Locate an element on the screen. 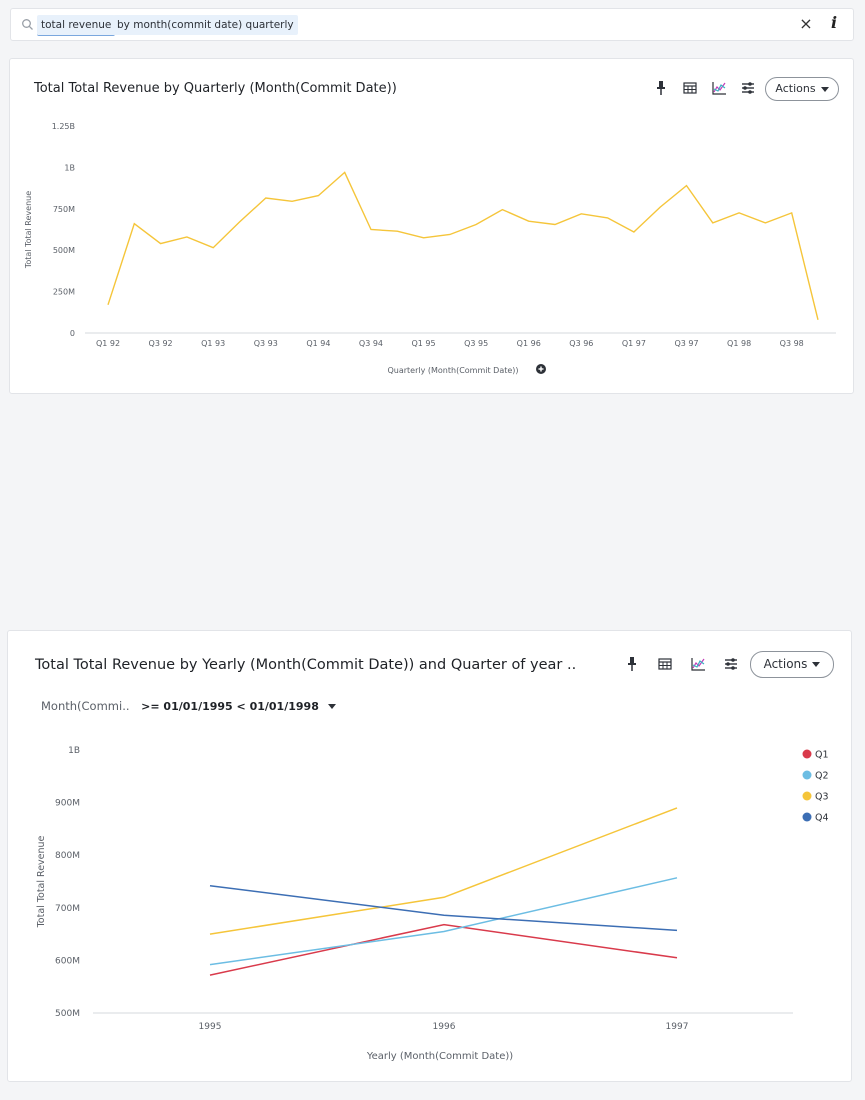  date-filter: Month(Commi.. >= 01/01/1995 < 01/01/1998 is located at coordinates (188, 706).